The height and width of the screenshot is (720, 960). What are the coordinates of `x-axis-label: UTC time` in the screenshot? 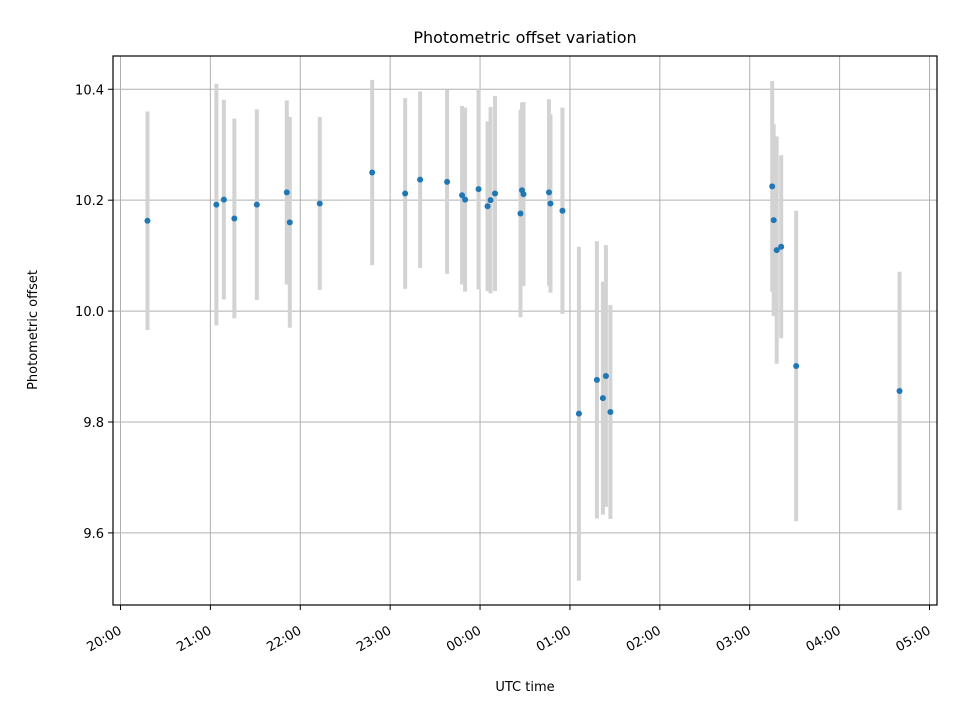 It's located at (524, 687).